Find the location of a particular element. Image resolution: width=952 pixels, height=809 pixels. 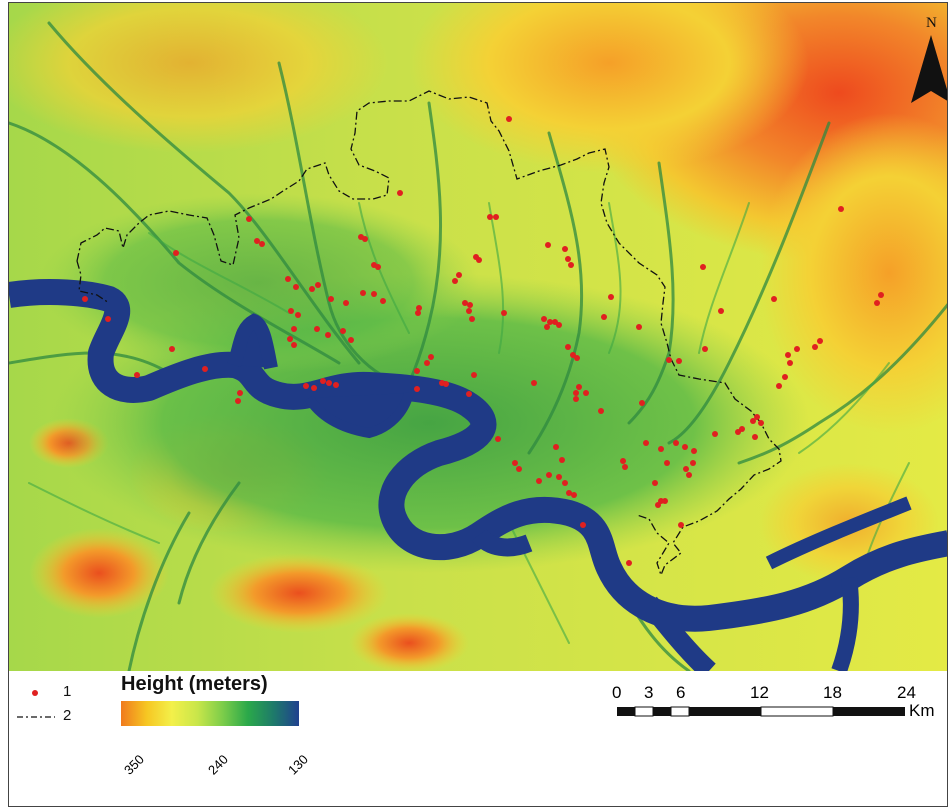

scale-label-24: 24 is located at coordinates (906, 692).